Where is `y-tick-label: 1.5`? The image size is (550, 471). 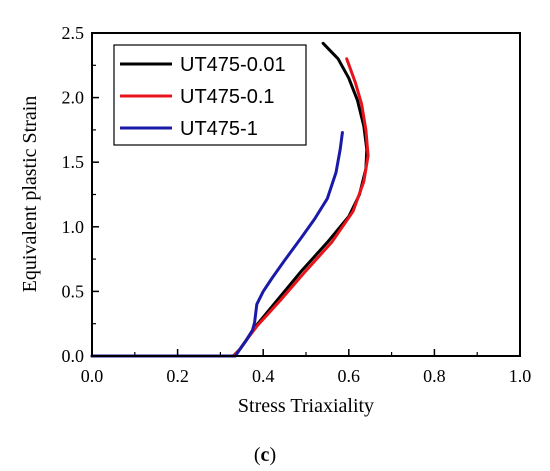 y-tick-label: 1.5 is located at coordinates (73, 162).